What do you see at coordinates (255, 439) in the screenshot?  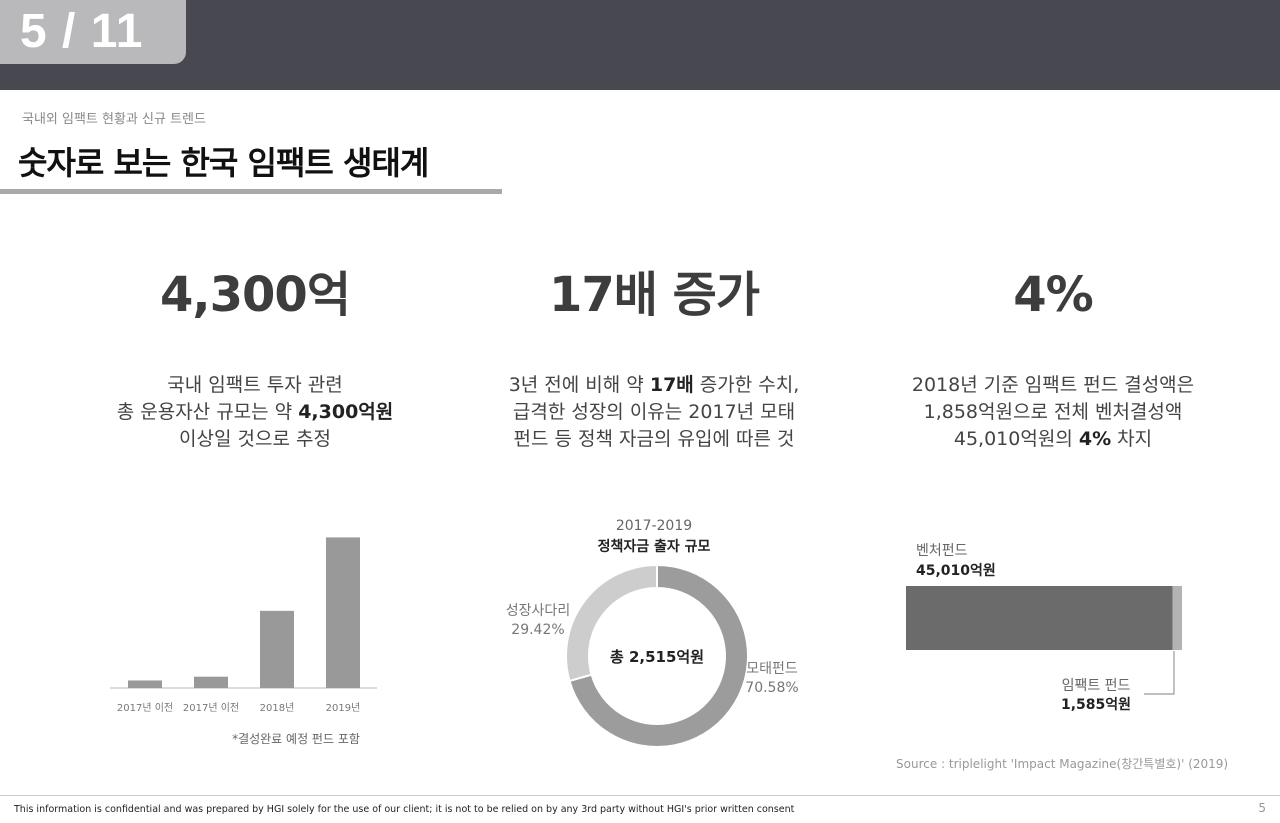 I see `desc-line: 이상일 것으로 추정` at bounding box center [255, 439].